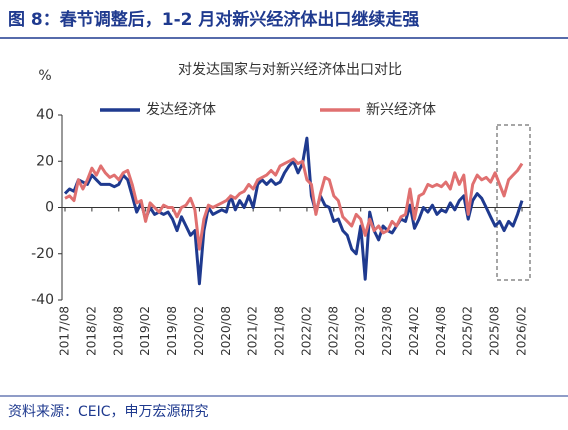 This screenshot has height=430, width=568. I want to click on x-tick-label: 2019/02, so click(145, 331).